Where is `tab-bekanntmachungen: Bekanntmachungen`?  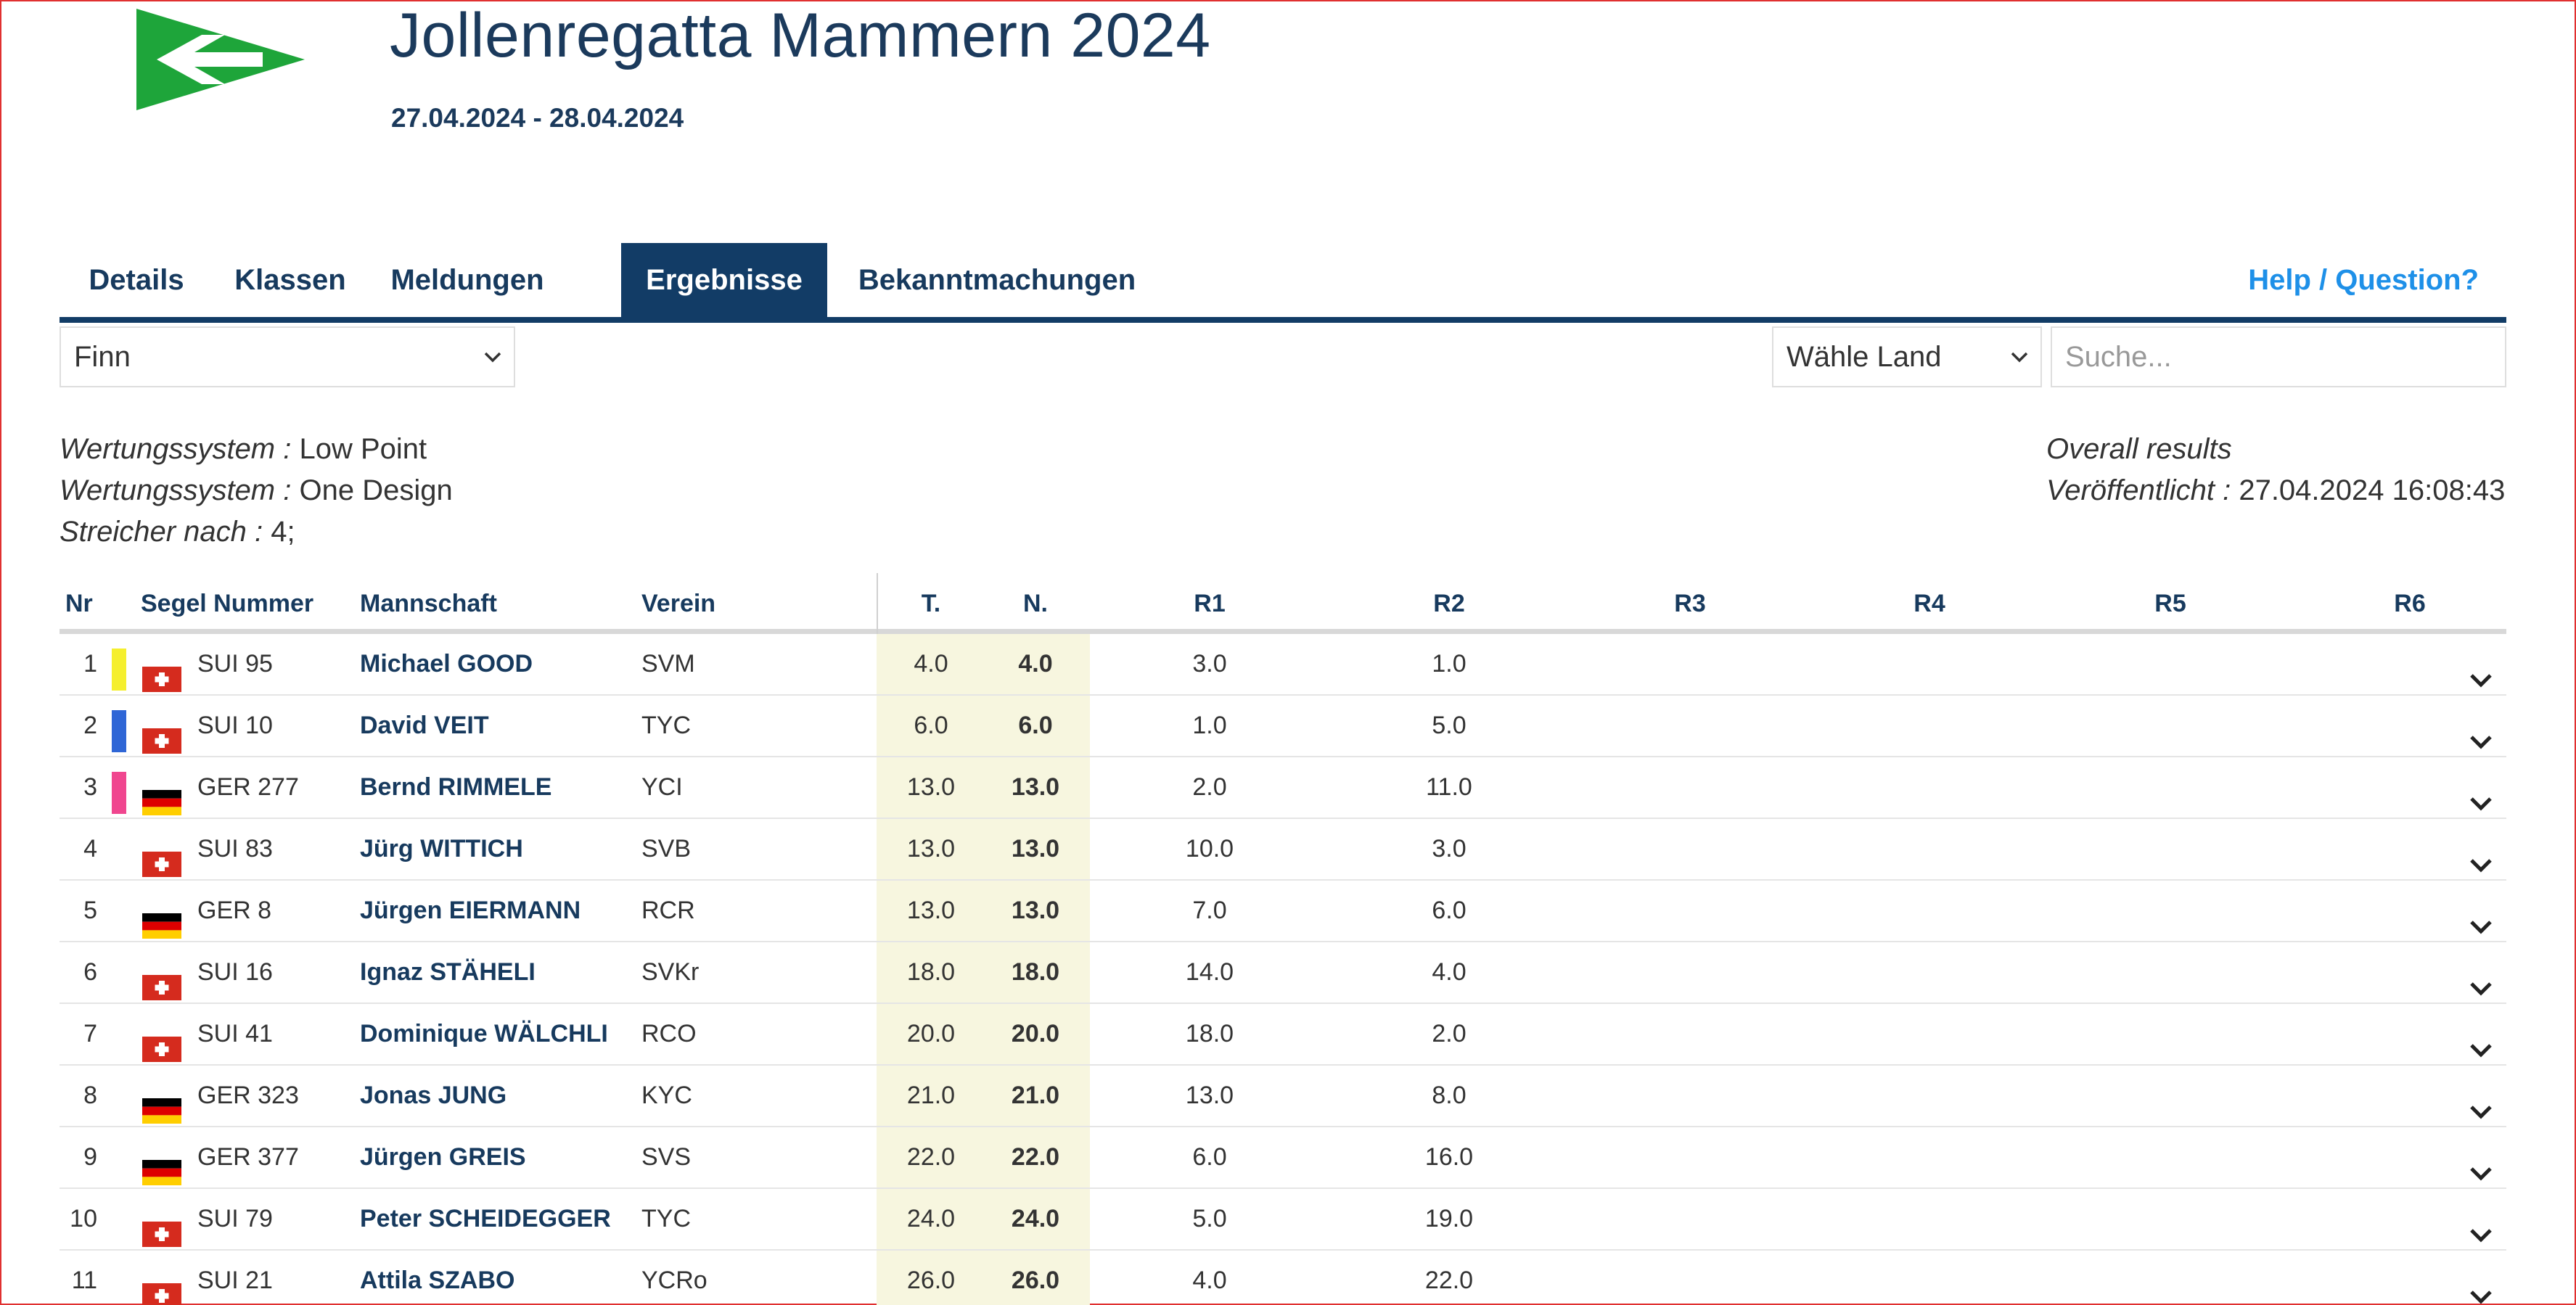 tab-bekanntmachungen: Bekanntmachungen is located at coordinates (997, 280).